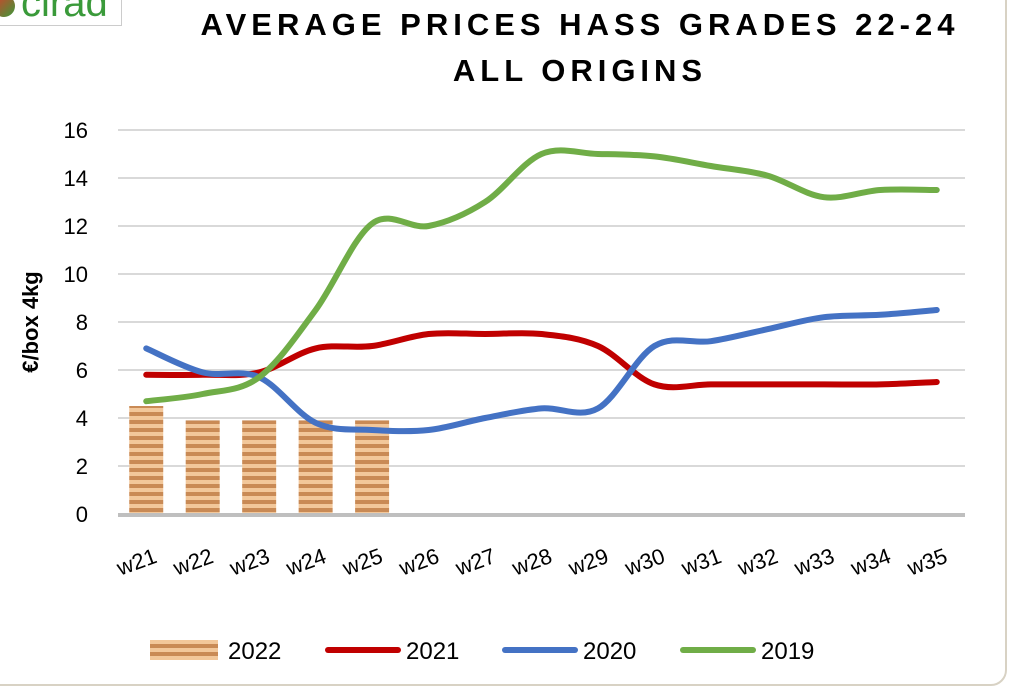 This screenshot has height=687, width=1009. What do you see at coordinates (813, 562) in the screenshot?
I see `x-tick-label: w33` at bounding box center [813, 562].